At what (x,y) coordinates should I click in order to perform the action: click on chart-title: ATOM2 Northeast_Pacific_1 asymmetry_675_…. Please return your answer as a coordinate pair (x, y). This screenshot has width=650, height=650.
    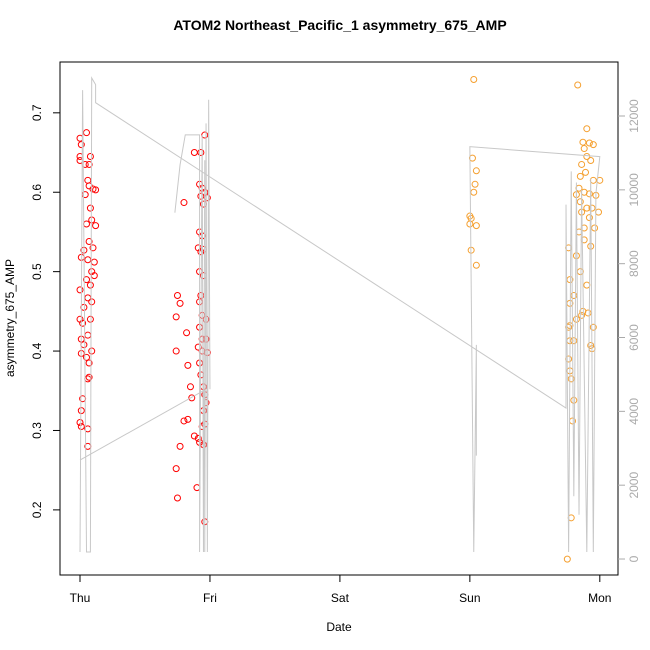
    Looking at the image, I should click on (339, 25).